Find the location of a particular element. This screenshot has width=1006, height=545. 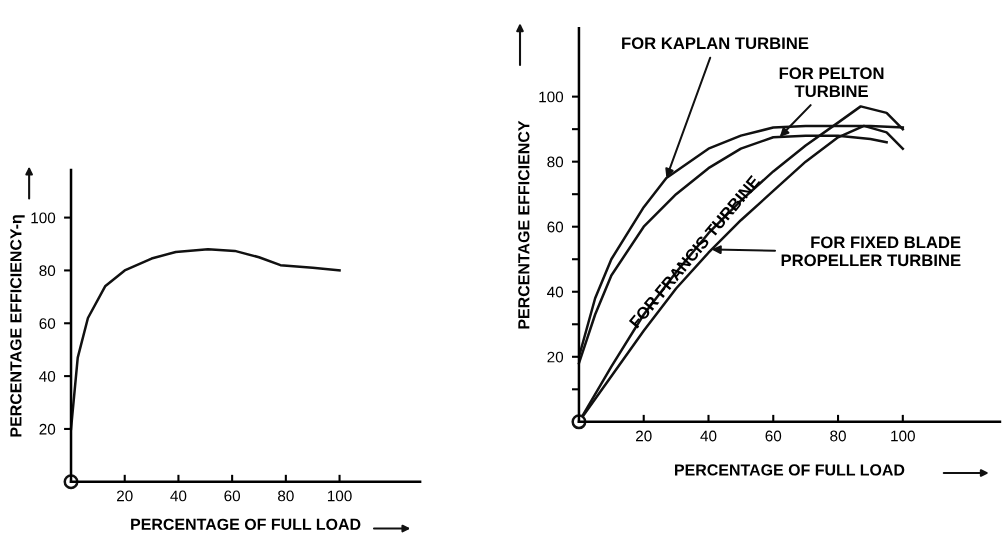

y-axis-title: PERCENTAGE EFFICIENCY is located at coordinates (524, 224).